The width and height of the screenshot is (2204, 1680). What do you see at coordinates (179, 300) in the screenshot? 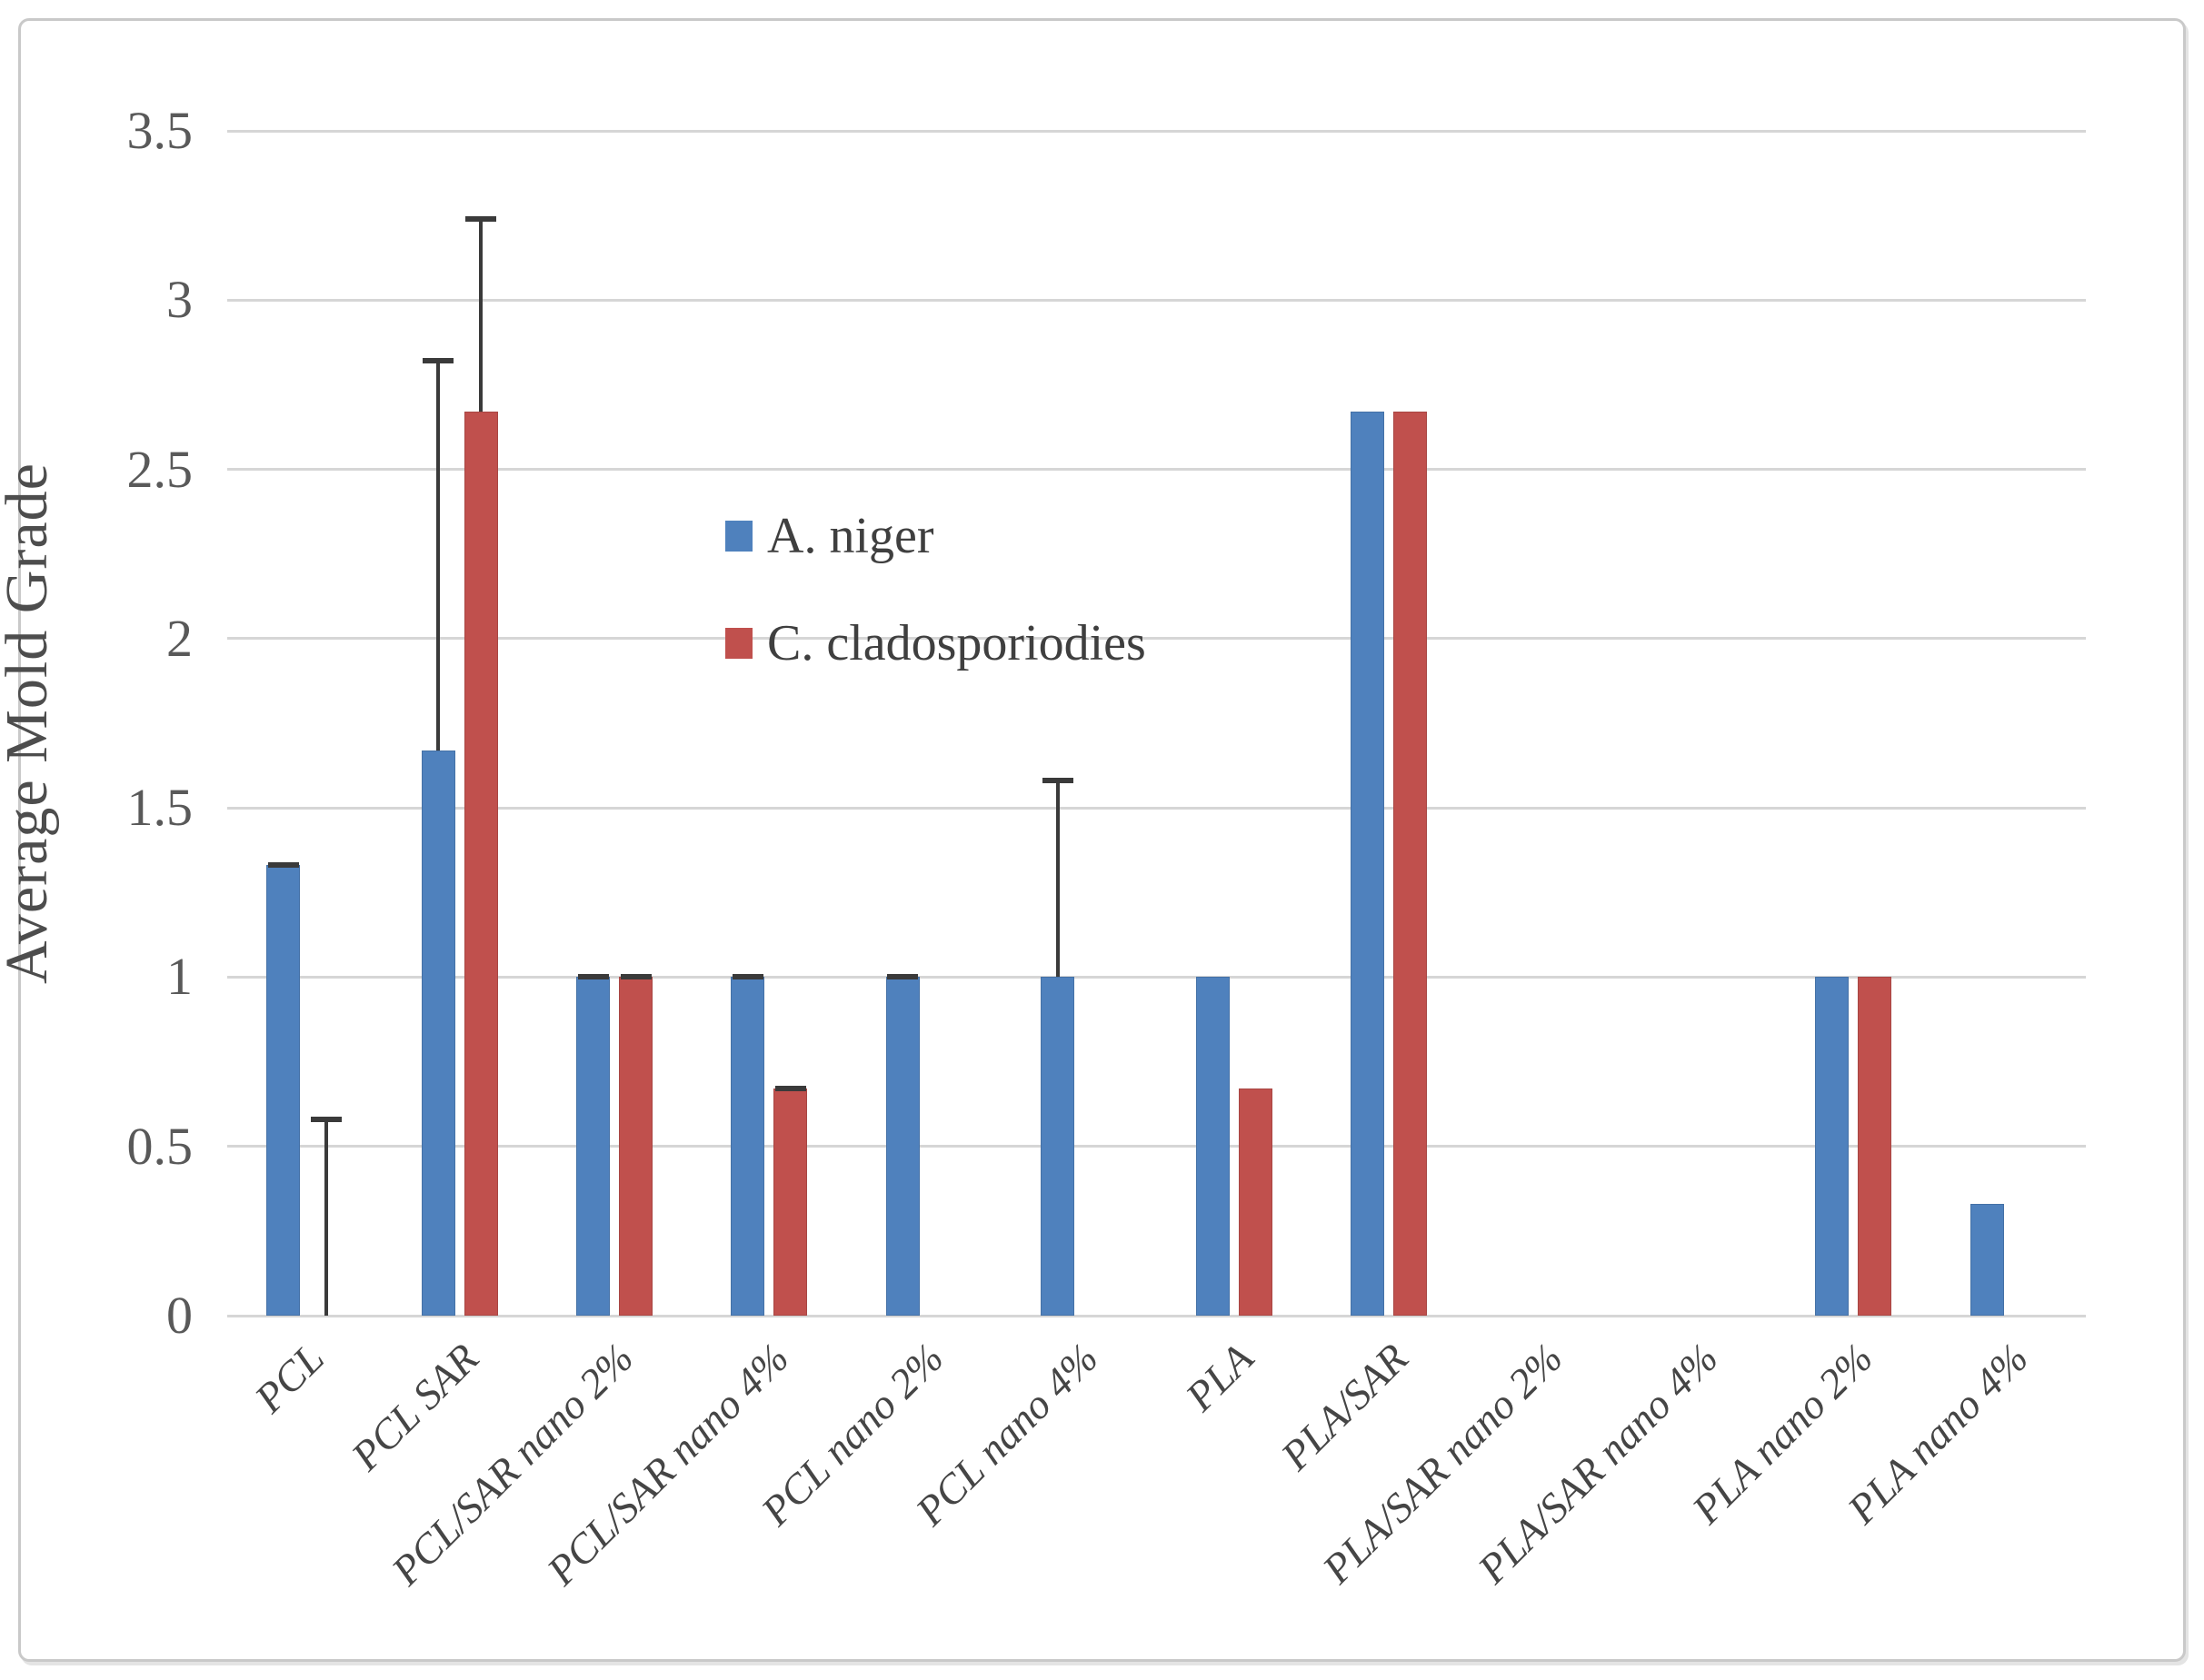
I see `y-tick-label: 3` at bounding box center [179, 300].